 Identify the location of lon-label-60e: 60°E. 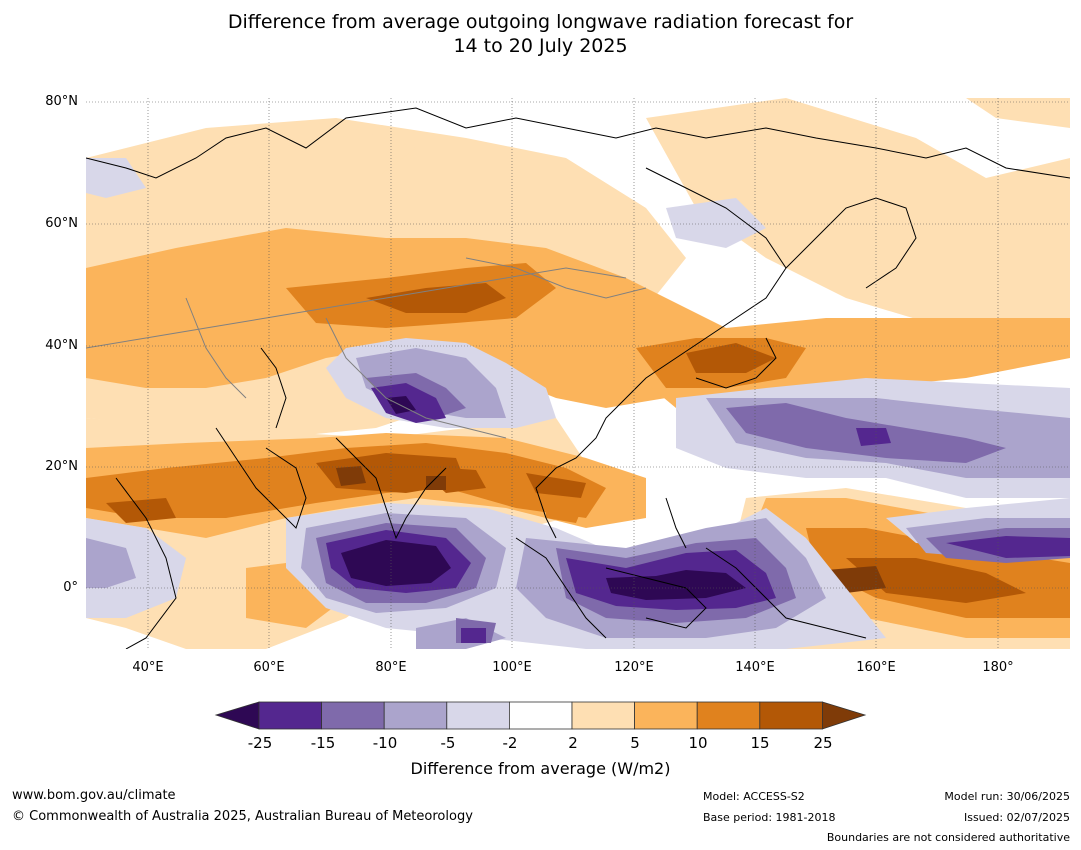
(269, 667).